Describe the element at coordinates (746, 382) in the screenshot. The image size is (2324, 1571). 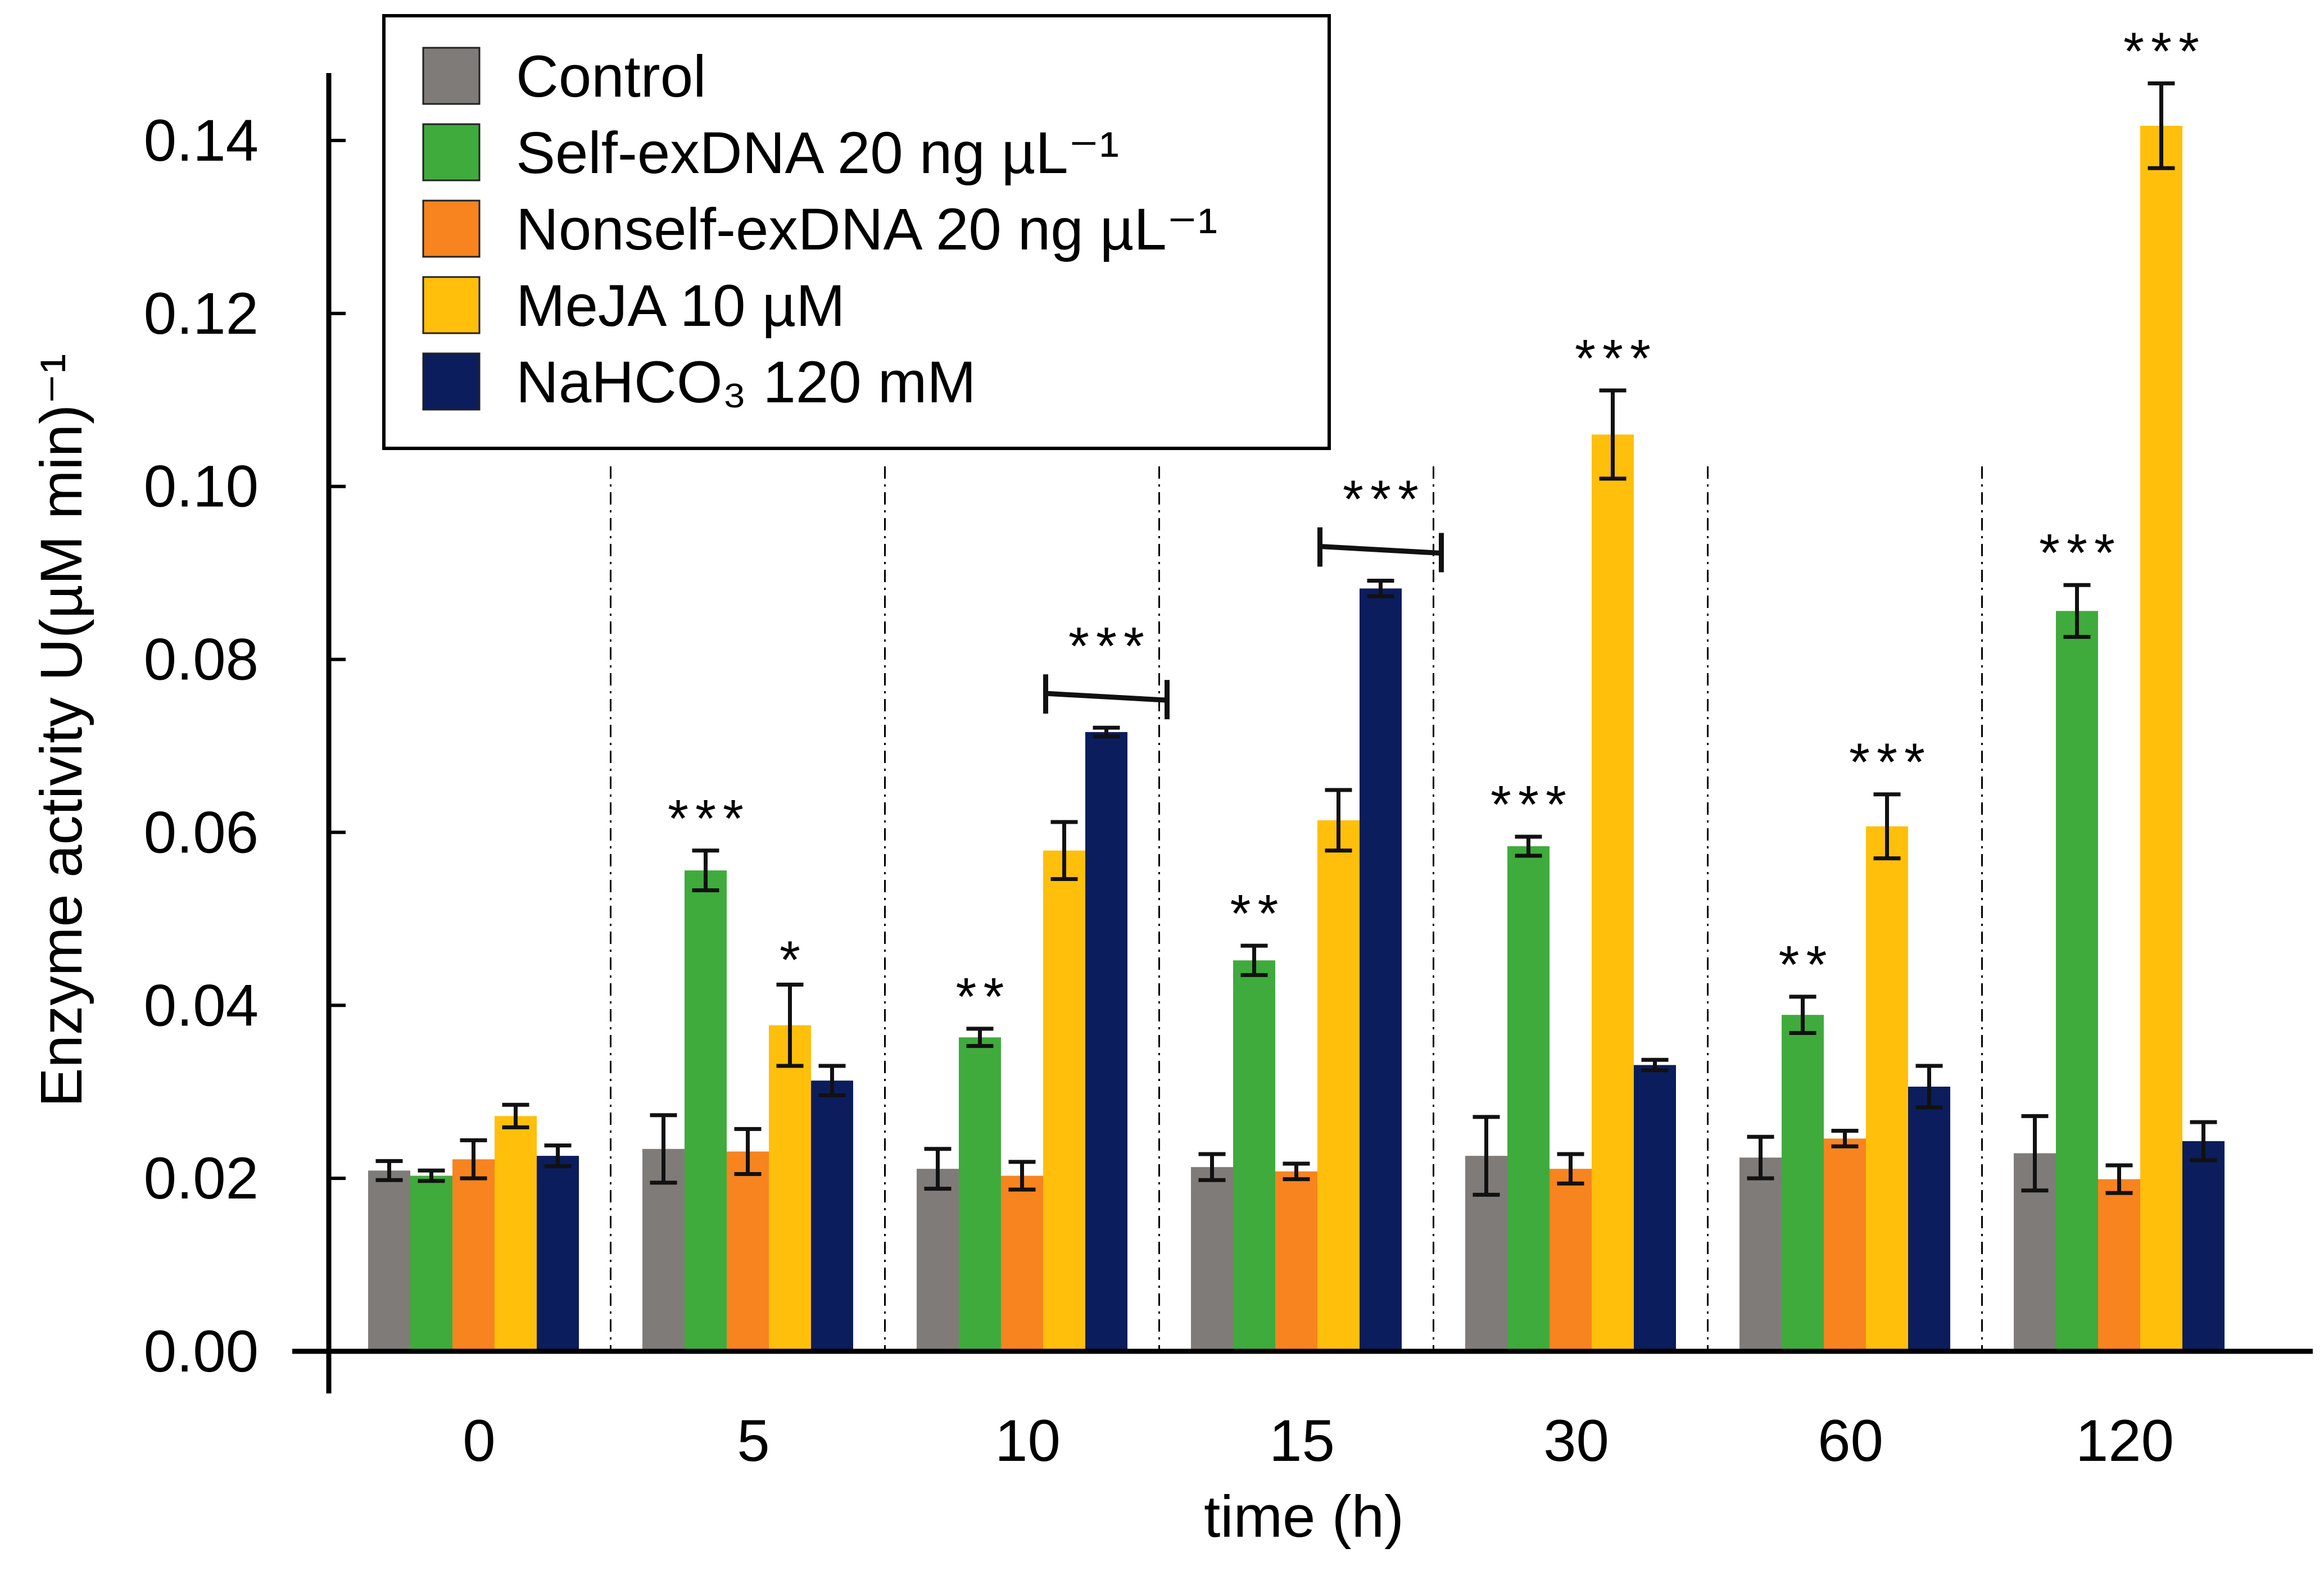
I see `legend-label: NaHCO₃ 120 mM` at that location.